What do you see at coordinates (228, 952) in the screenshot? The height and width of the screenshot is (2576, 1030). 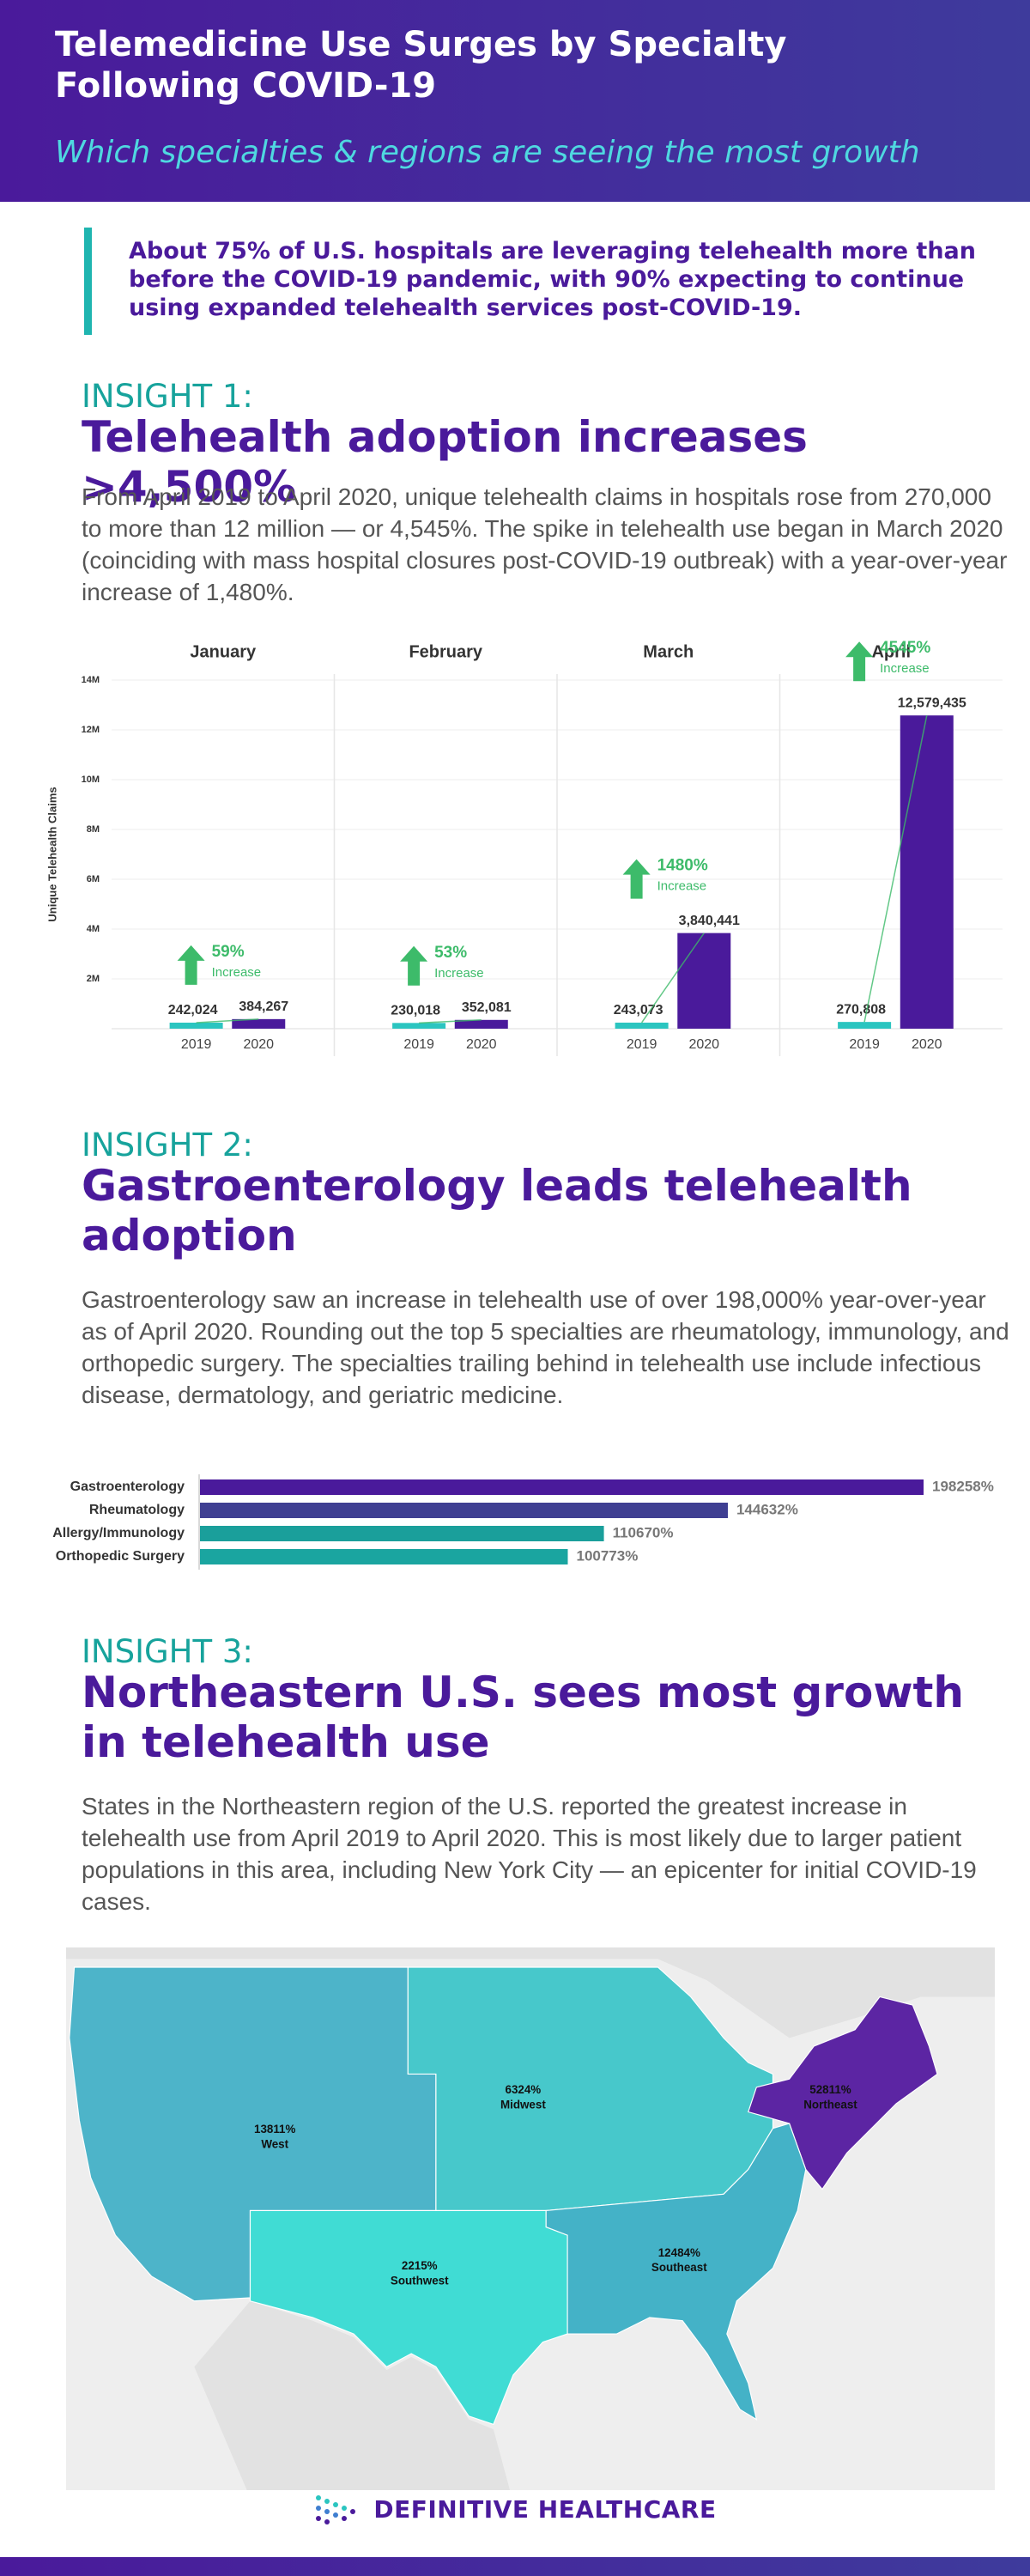 I see `growth-label: 59%` at bounding box center [228, 952].